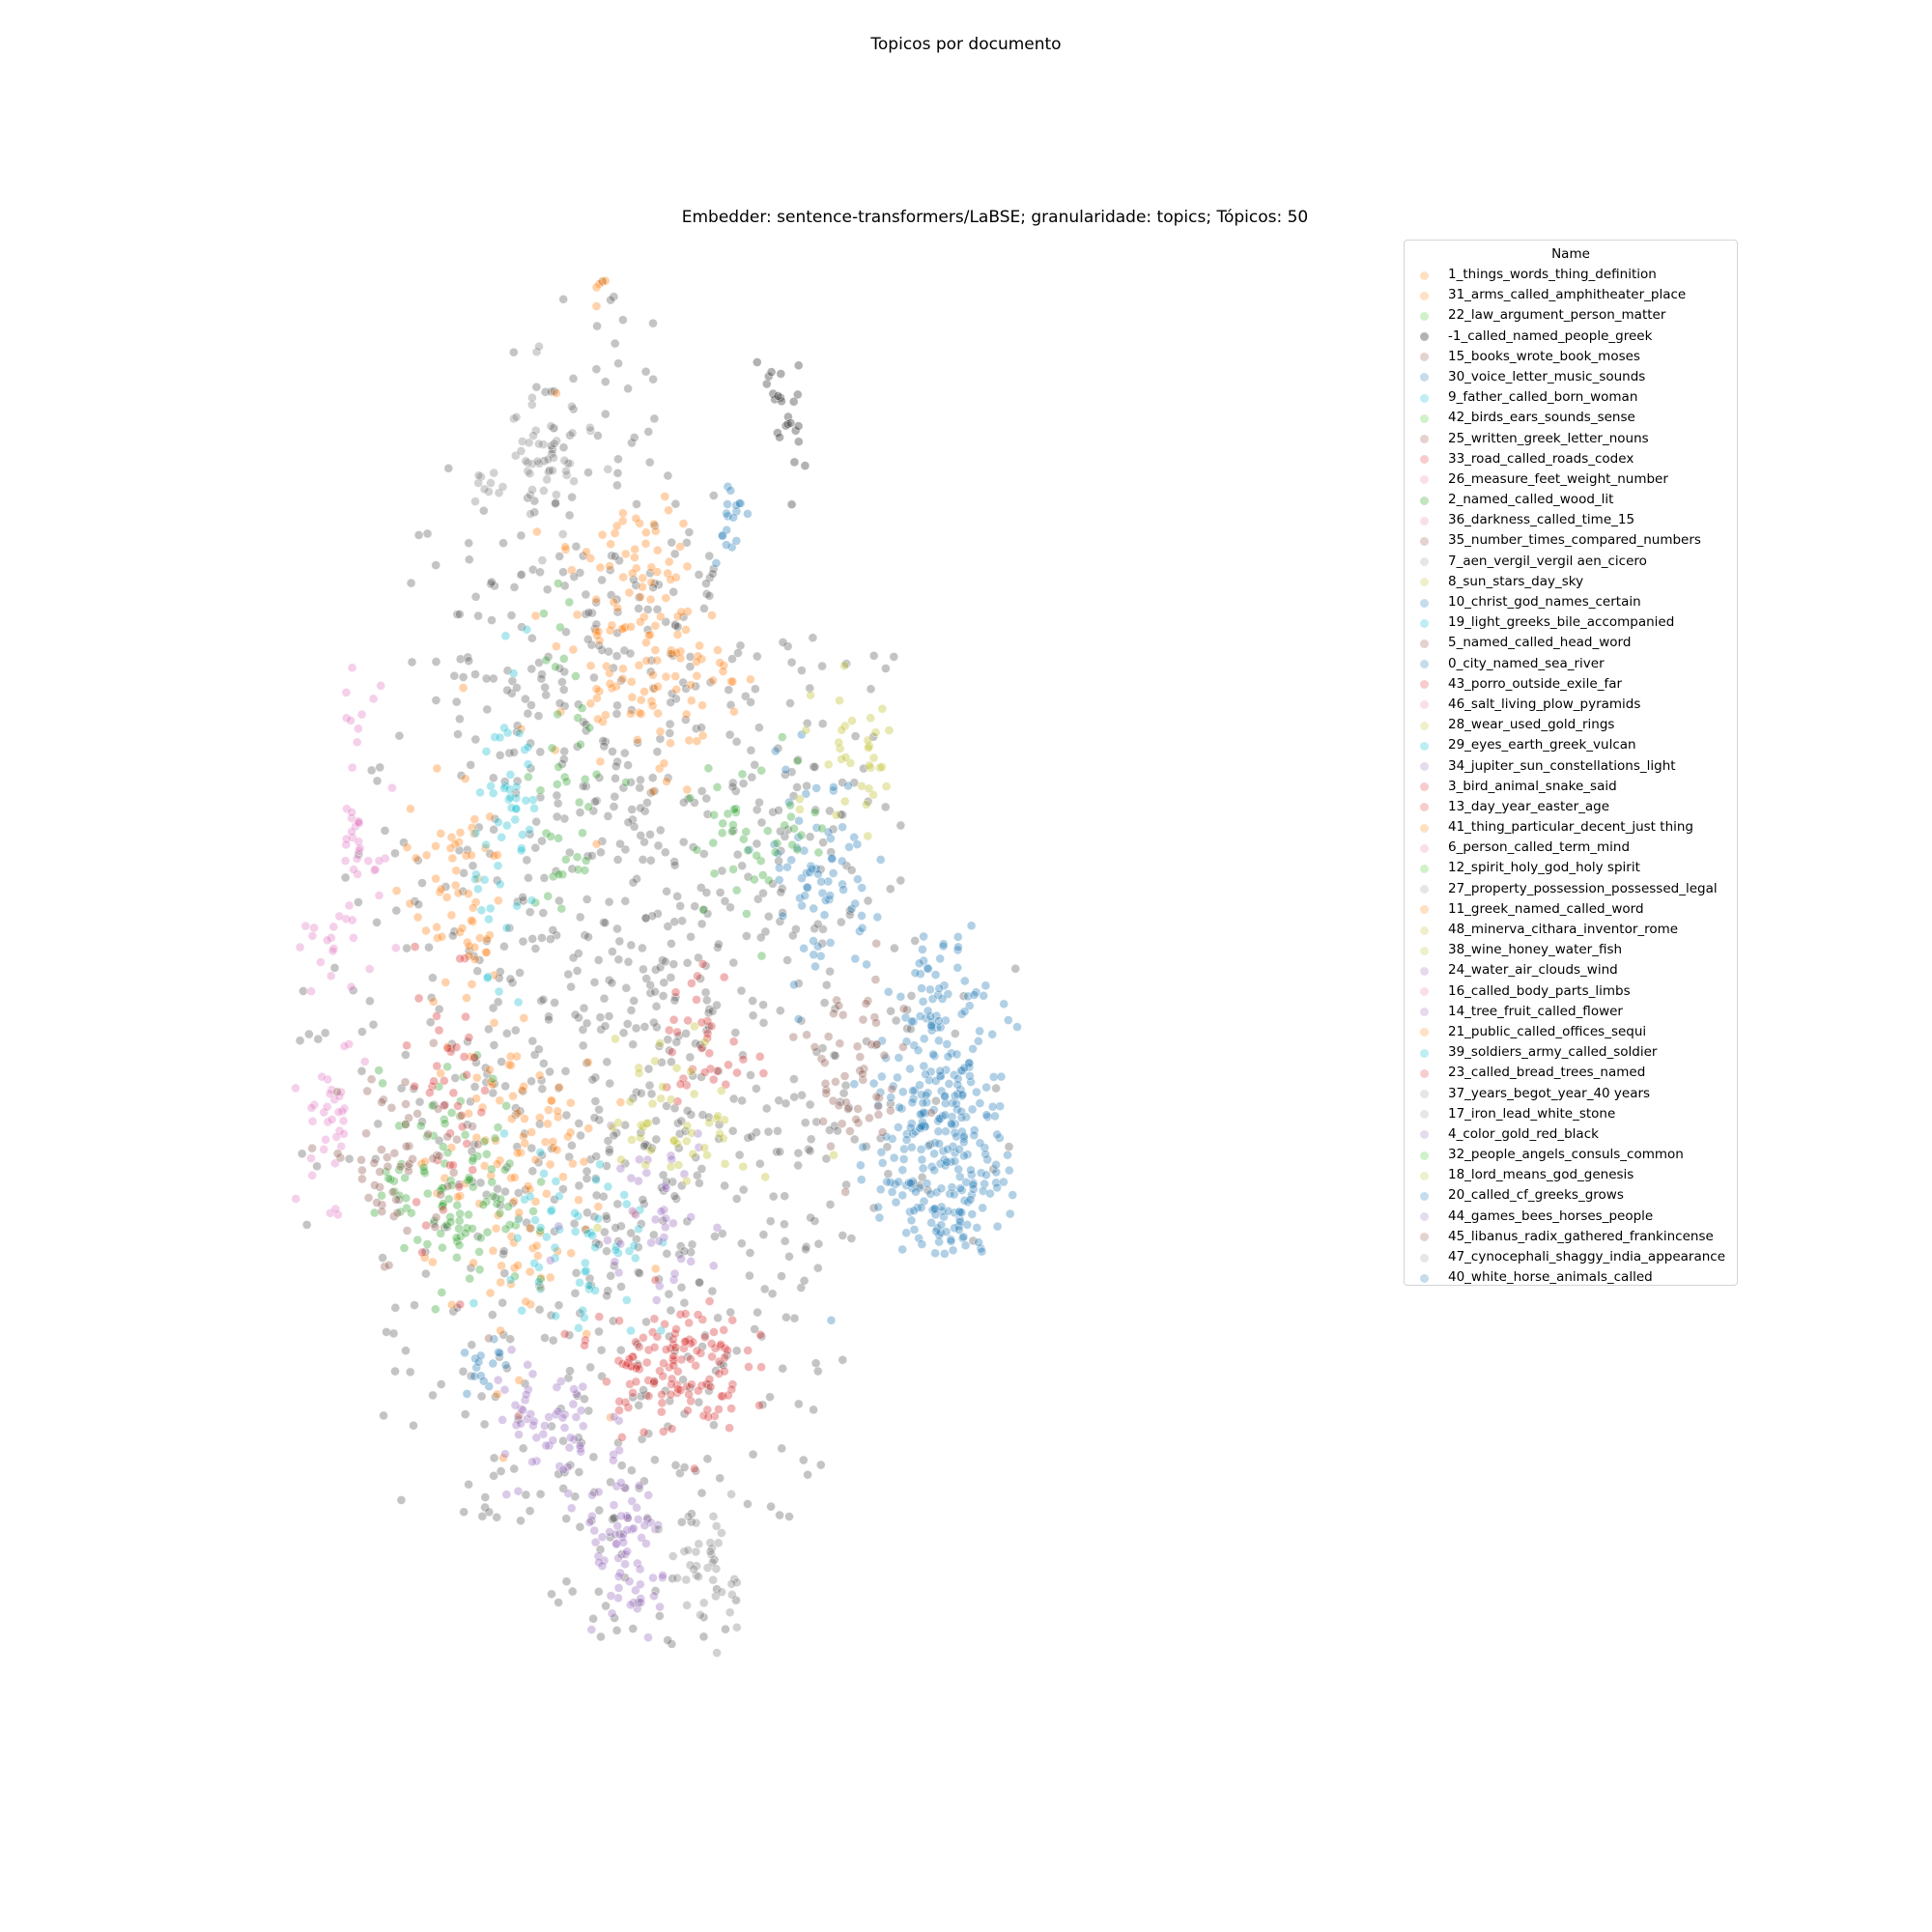 The width and height of the screenshot is (1932, 1932). I want to click on legend-entry: 35_number_times_compared_numbers, so click(1571, 540).